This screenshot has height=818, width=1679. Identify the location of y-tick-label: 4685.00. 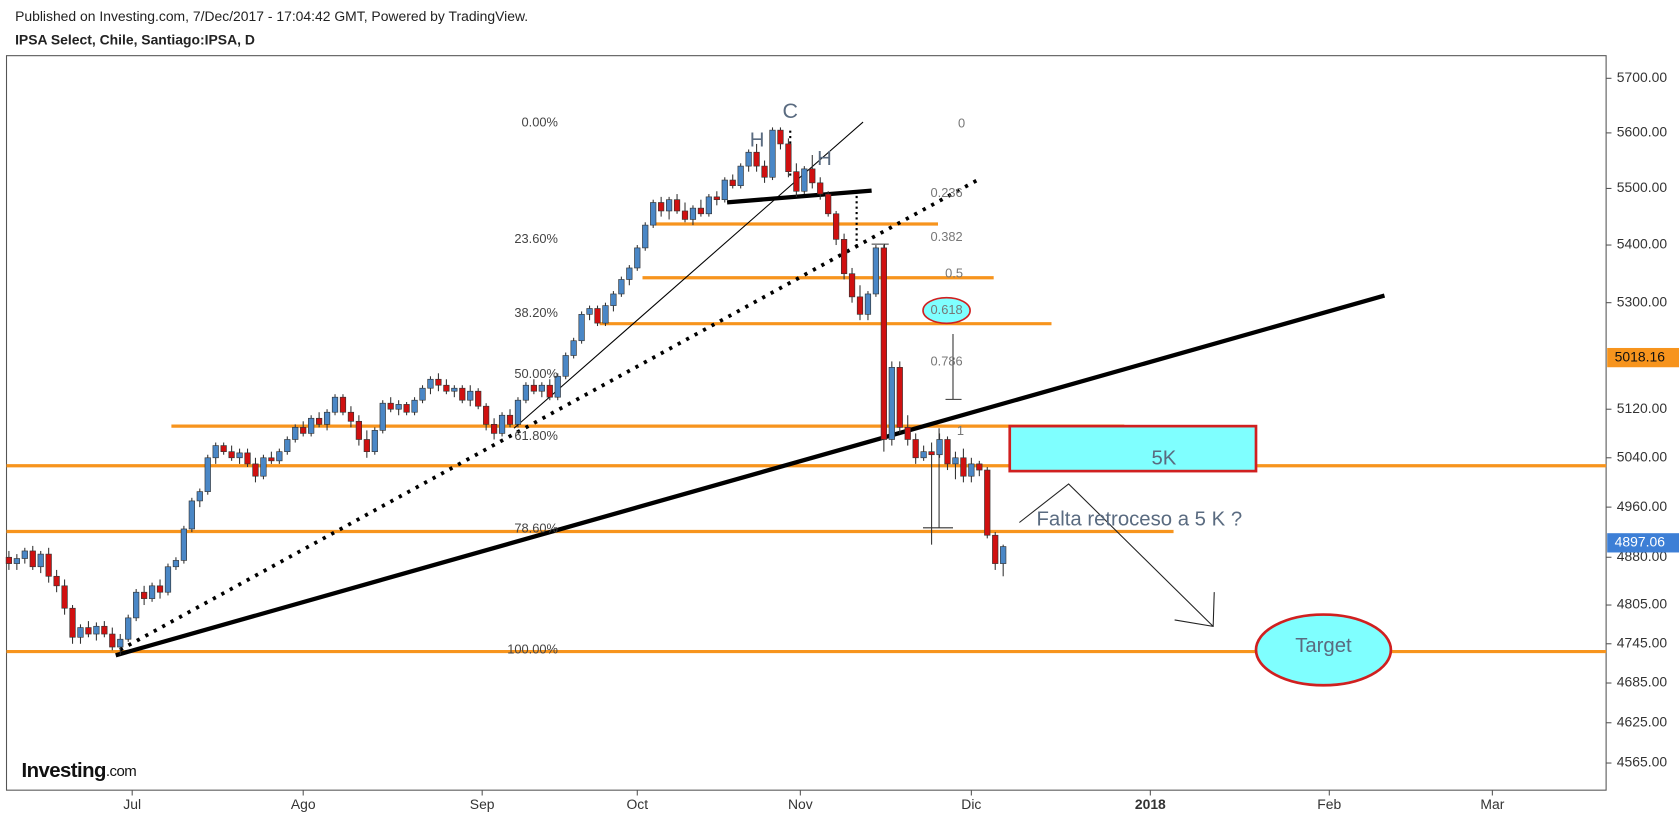
(1642, 682).